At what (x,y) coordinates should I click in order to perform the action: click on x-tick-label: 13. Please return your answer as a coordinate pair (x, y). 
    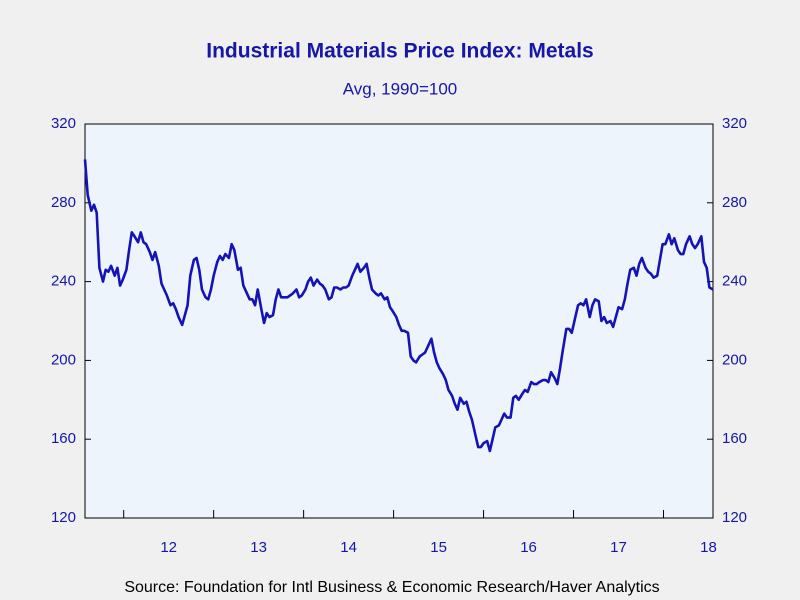
    Looking at the image, I should click on (258, 547).